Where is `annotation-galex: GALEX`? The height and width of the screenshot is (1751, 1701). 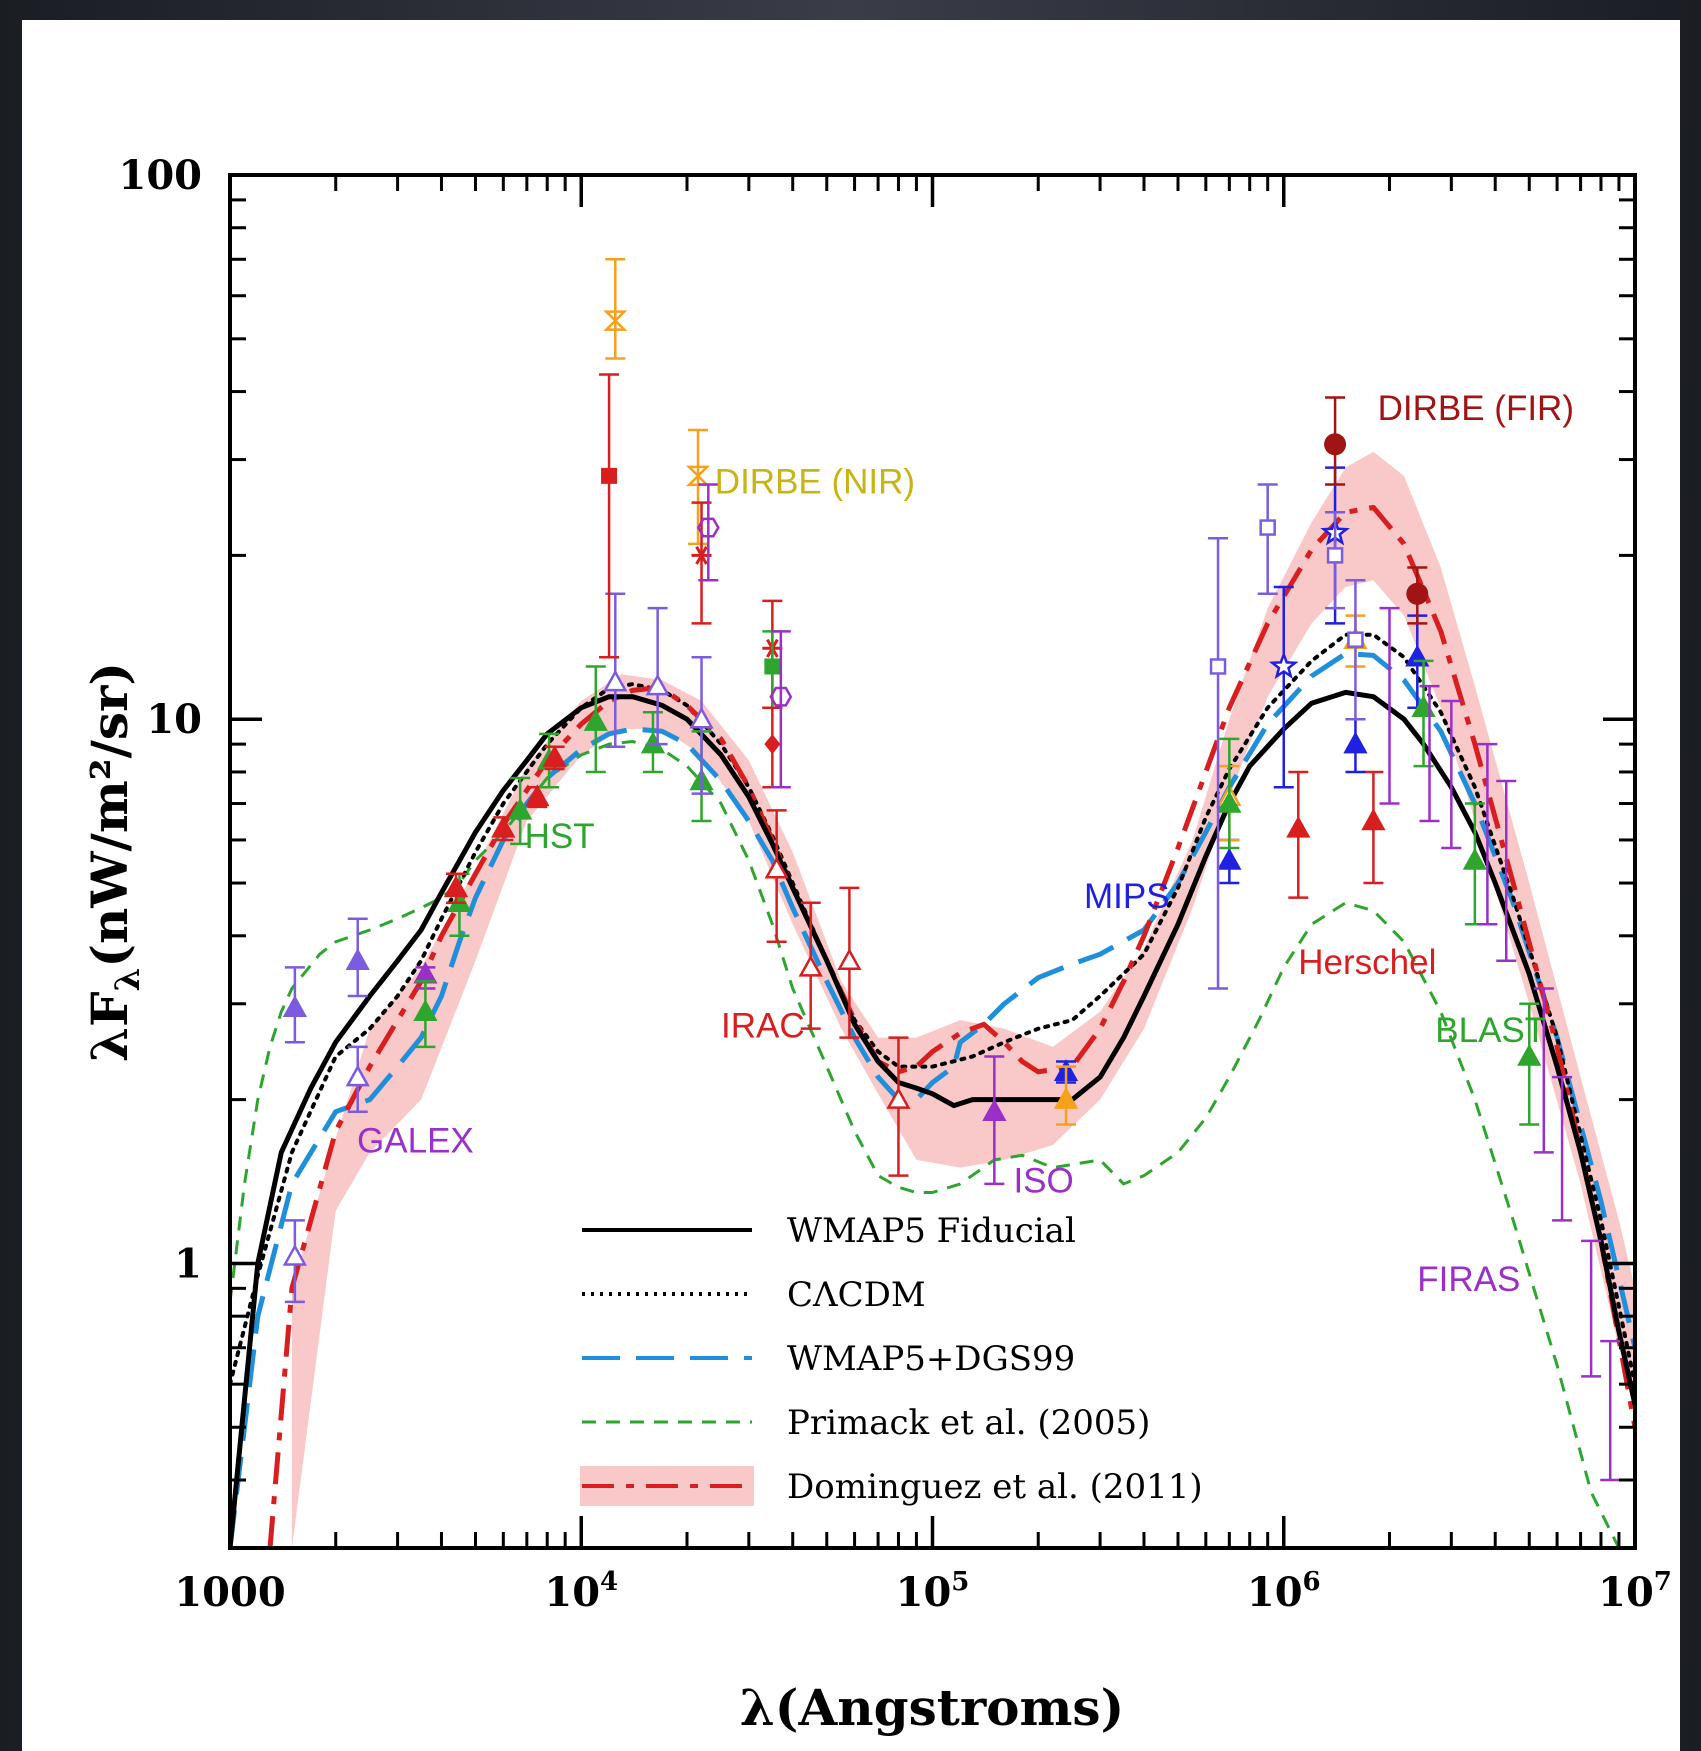
annotation-galex: GALEX is located at coordinates (415, 1140).